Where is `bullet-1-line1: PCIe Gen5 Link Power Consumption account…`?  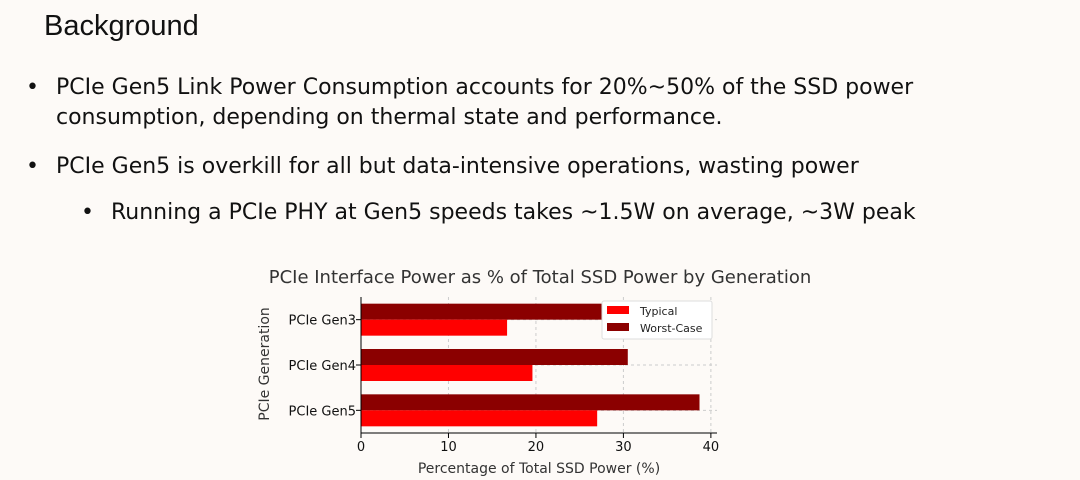
bullet-1-line1: PCIe Gen5 Link Power Consumption account… is located at coordinates (485, 87).